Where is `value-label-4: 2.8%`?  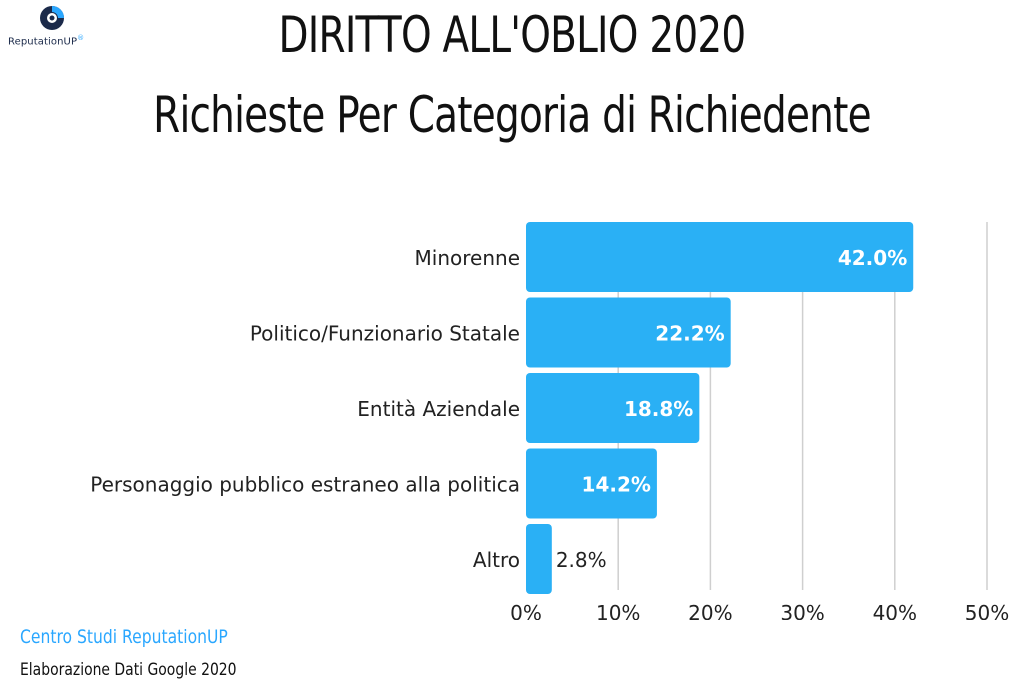
value-label-4: 2.8% is located at coordinates (581, 560).